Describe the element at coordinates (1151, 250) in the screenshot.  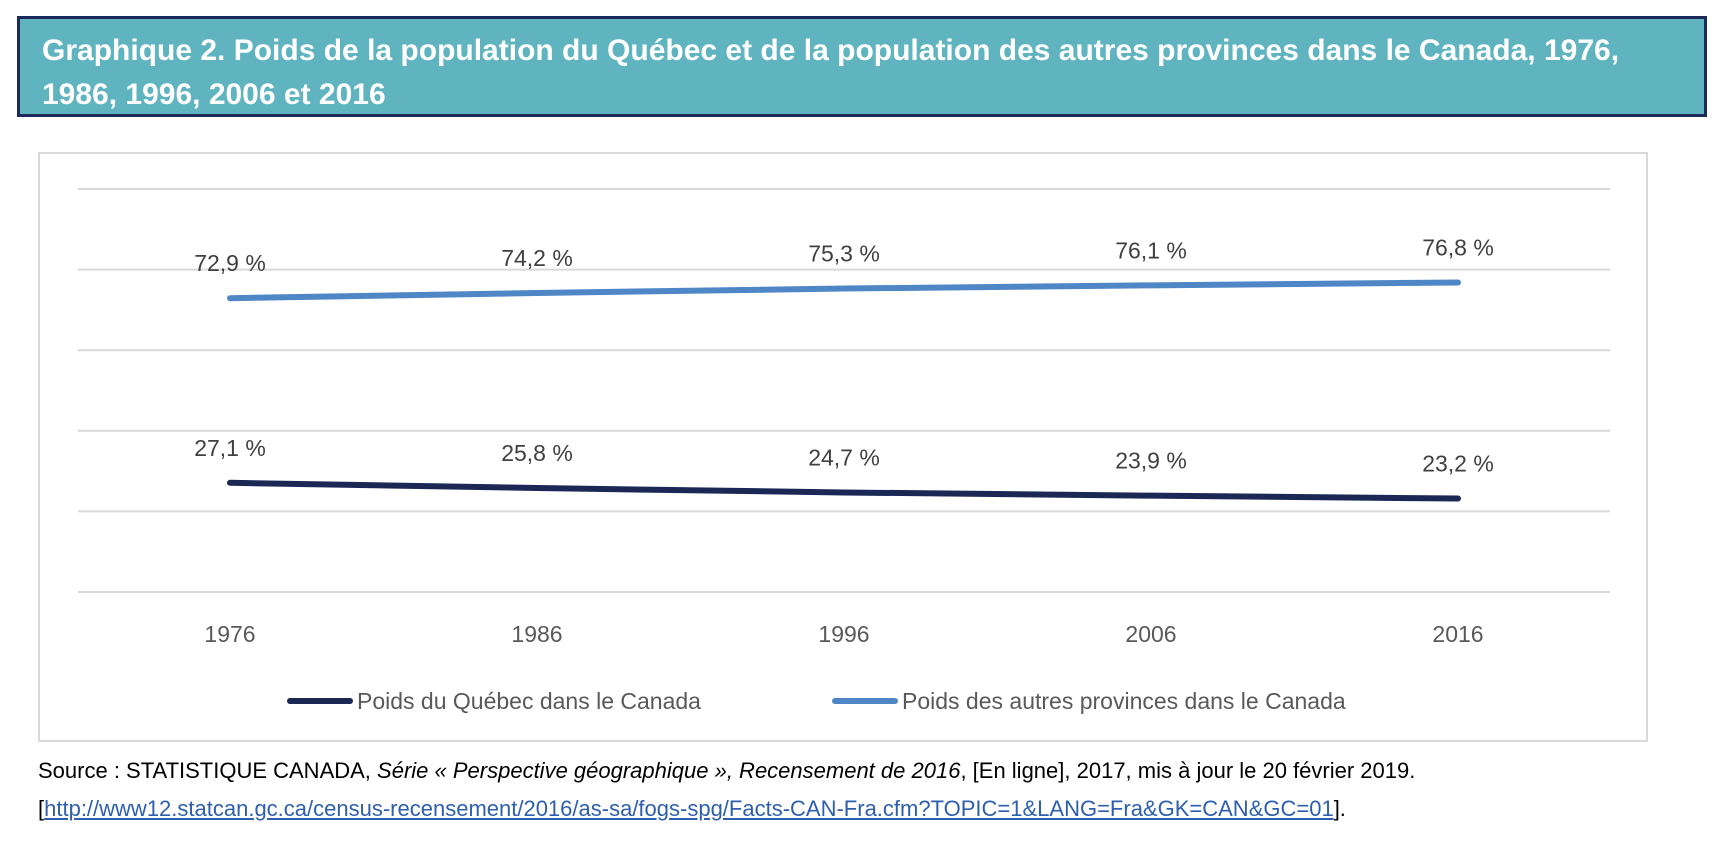
I see `data-label: 76,1 %` at that location.